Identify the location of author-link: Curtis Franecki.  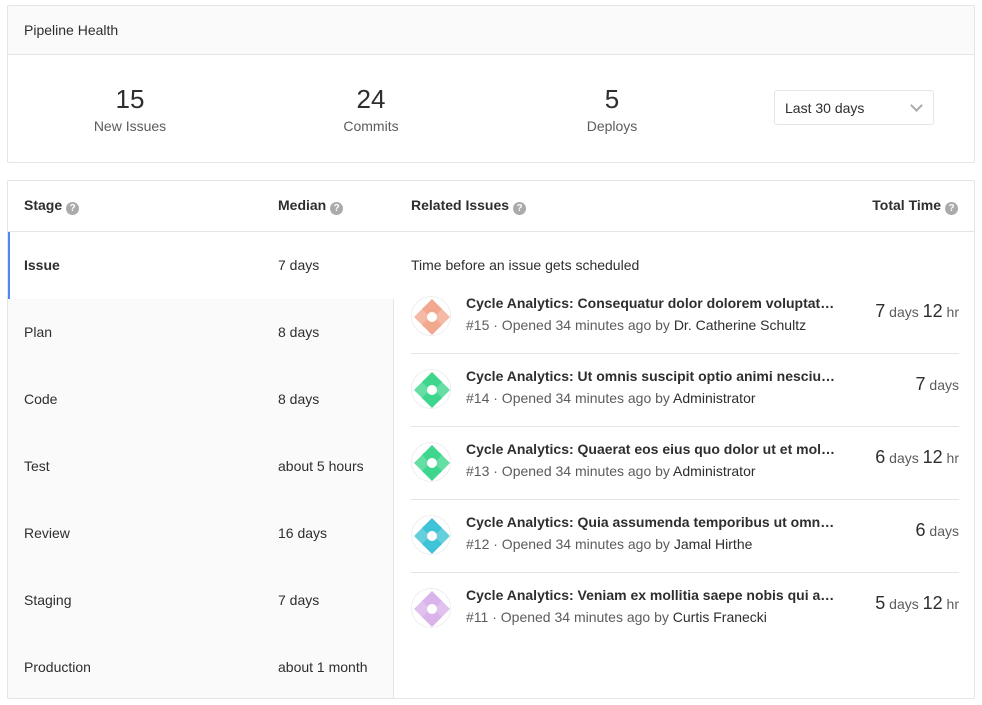
(719, 617).